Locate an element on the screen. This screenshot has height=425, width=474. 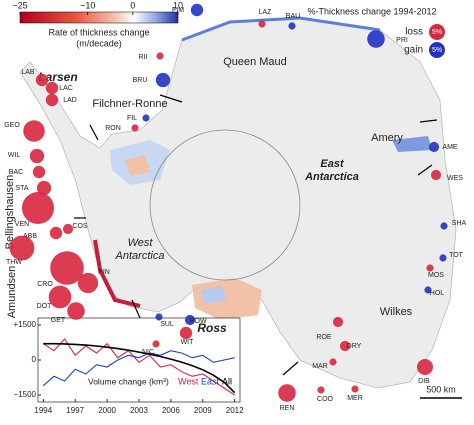
shelf-label: LAZ is located at coordinates (266, 12).